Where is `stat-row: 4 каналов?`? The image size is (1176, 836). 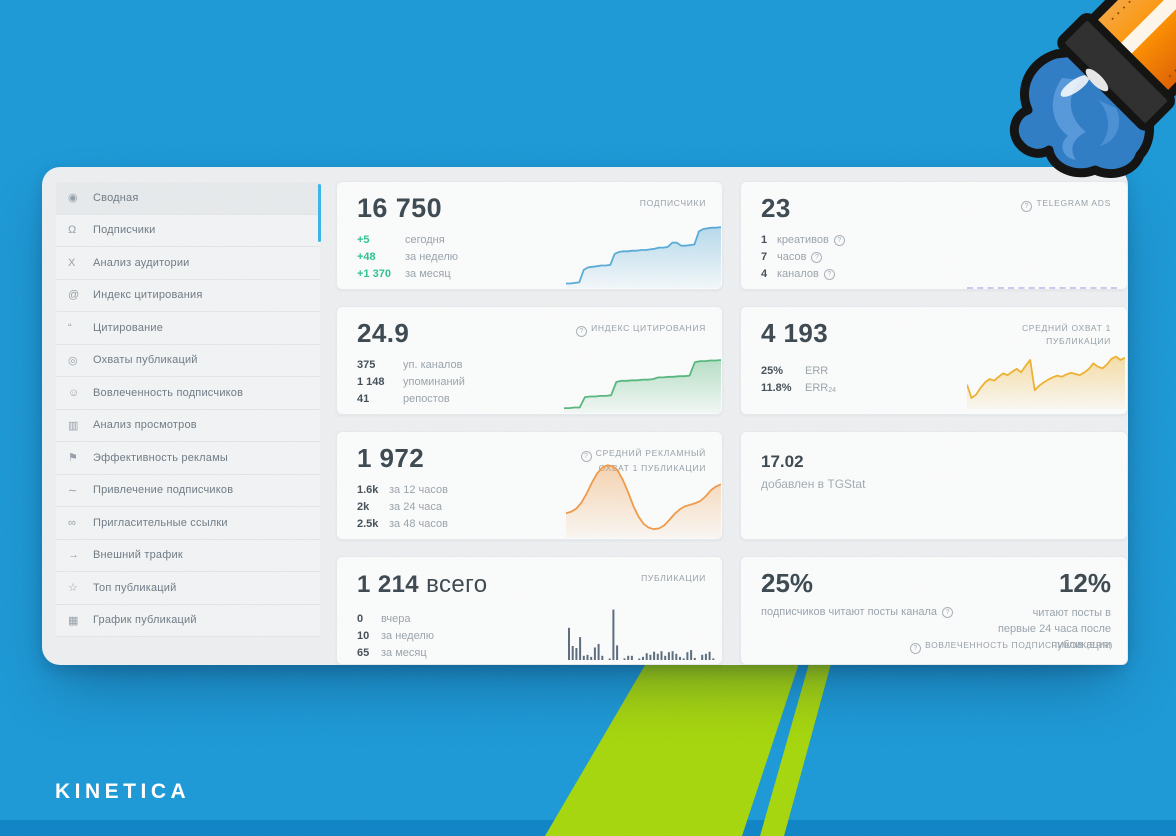 stat-row: 4 каналов? is located at coordinates (803, 274).